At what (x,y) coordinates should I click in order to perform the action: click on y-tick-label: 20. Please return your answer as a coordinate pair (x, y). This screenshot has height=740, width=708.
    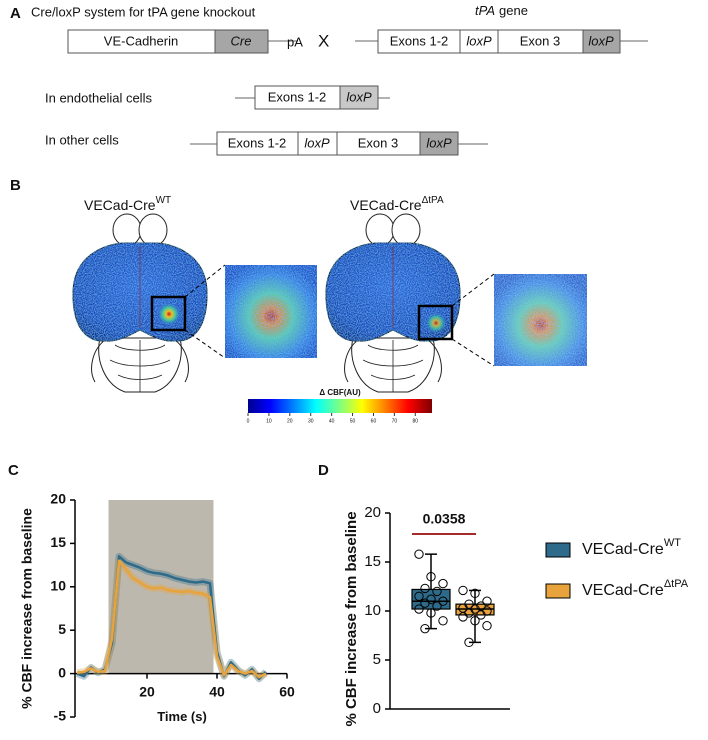
    Looking at the image, I should click on (58, 499).